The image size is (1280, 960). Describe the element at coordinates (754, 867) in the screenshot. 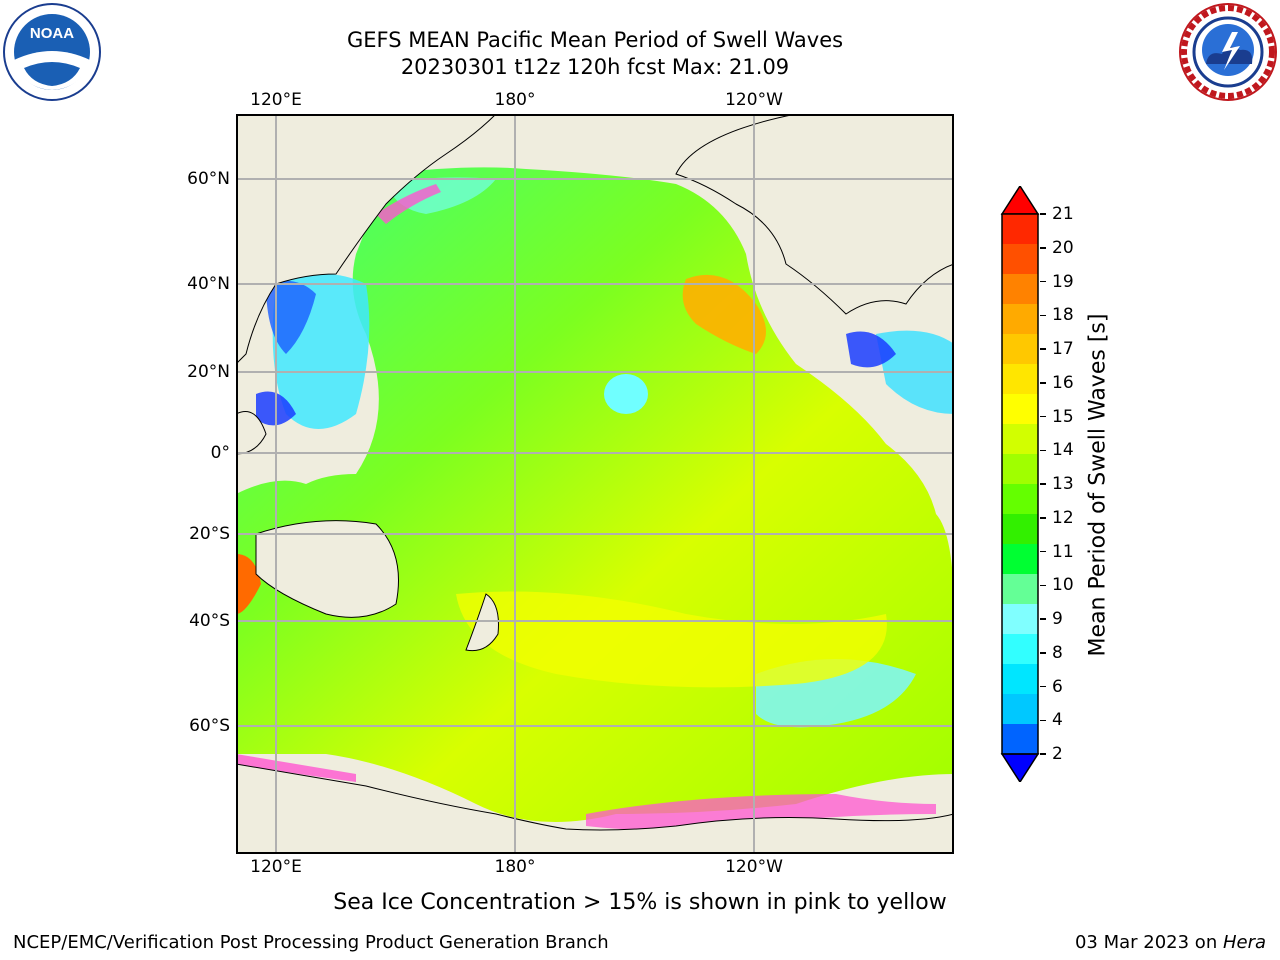

I see `lon-tick-bottom-120w: 120°W` at that location.